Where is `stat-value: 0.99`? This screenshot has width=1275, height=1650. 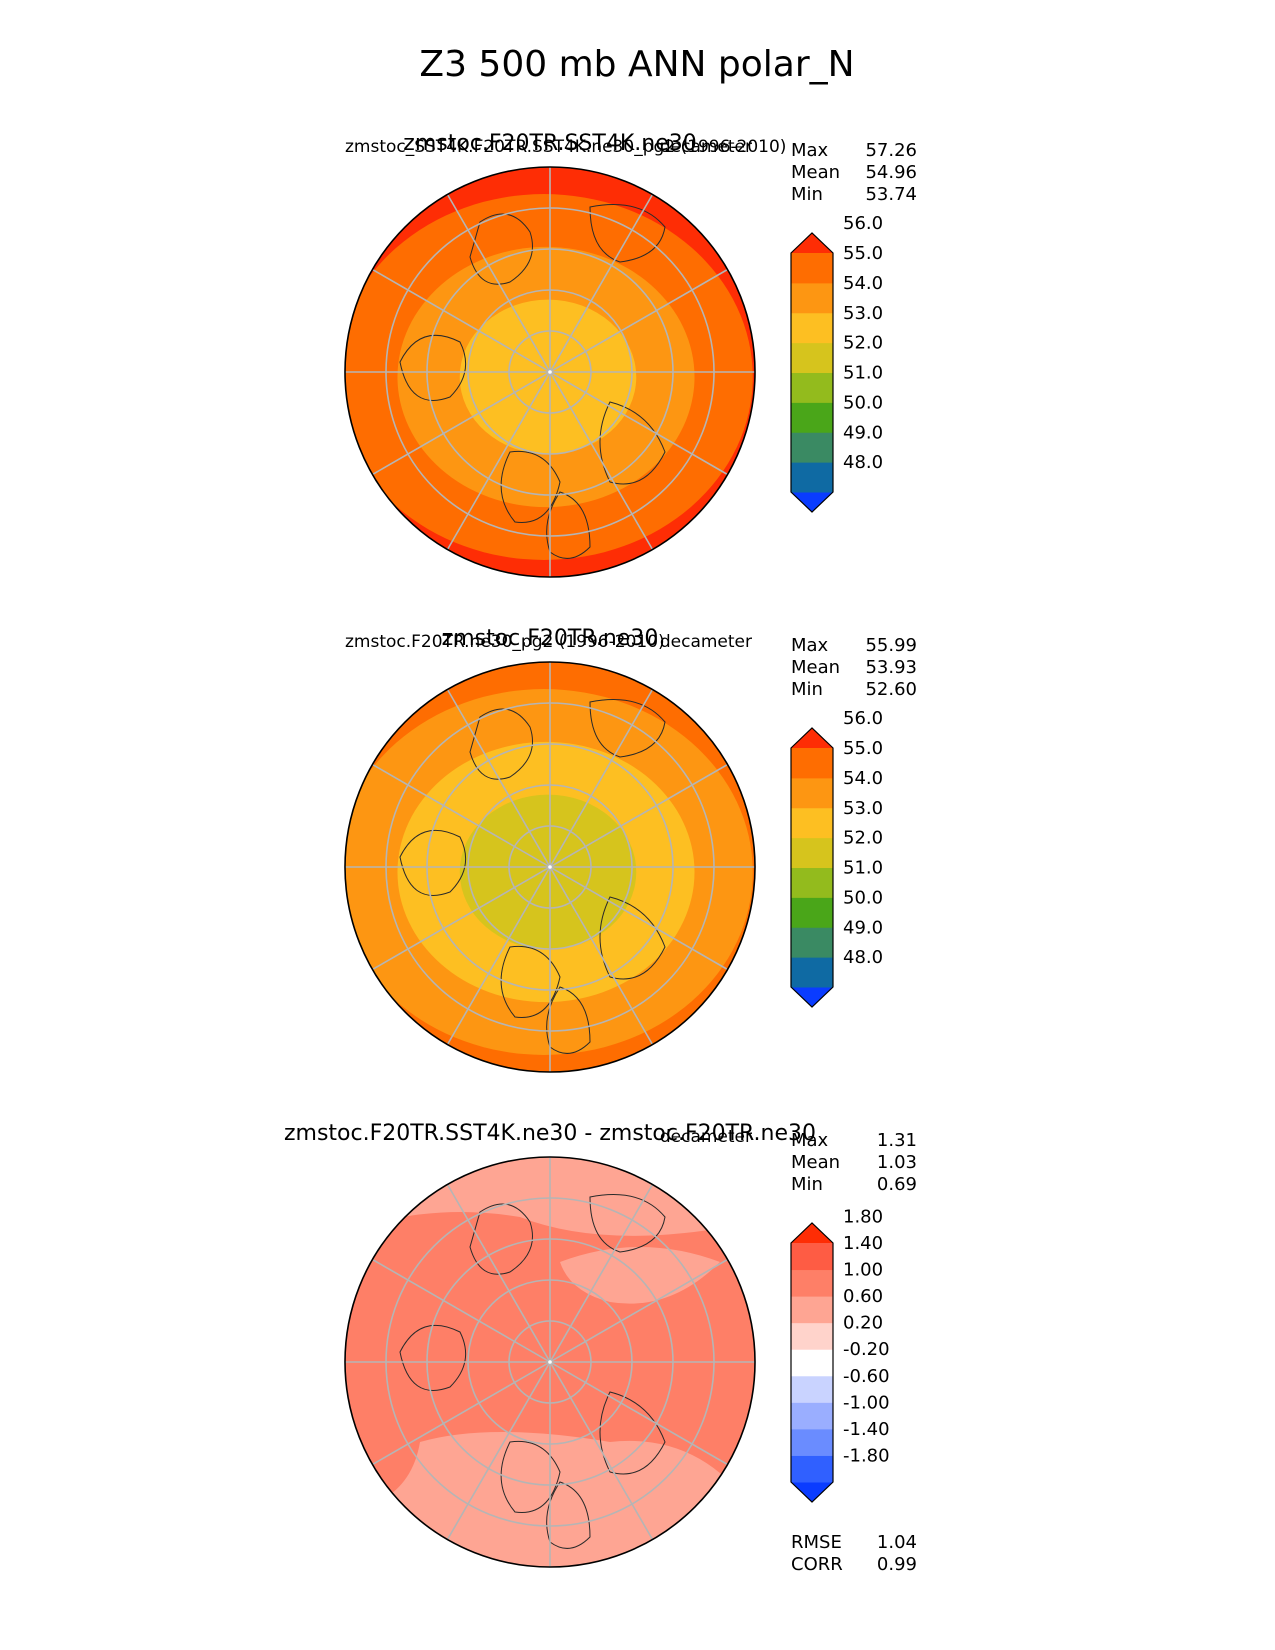
stat-value: 0.99 is located at coordinates (897, 1564).